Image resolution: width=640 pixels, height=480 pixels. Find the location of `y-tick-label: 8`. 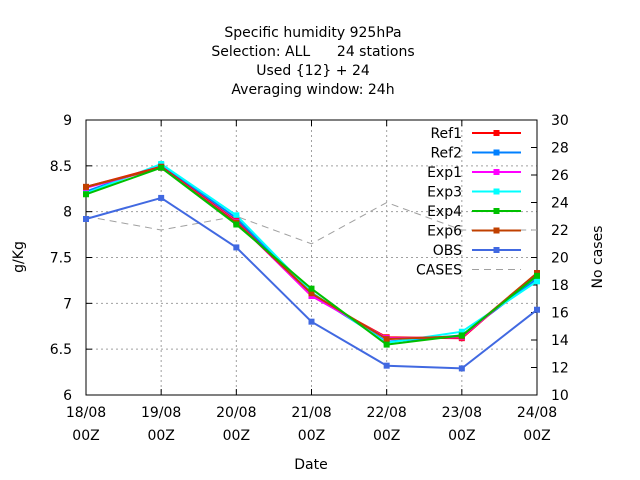

y-tick-label: 8 is located at coordinates (67, 213).